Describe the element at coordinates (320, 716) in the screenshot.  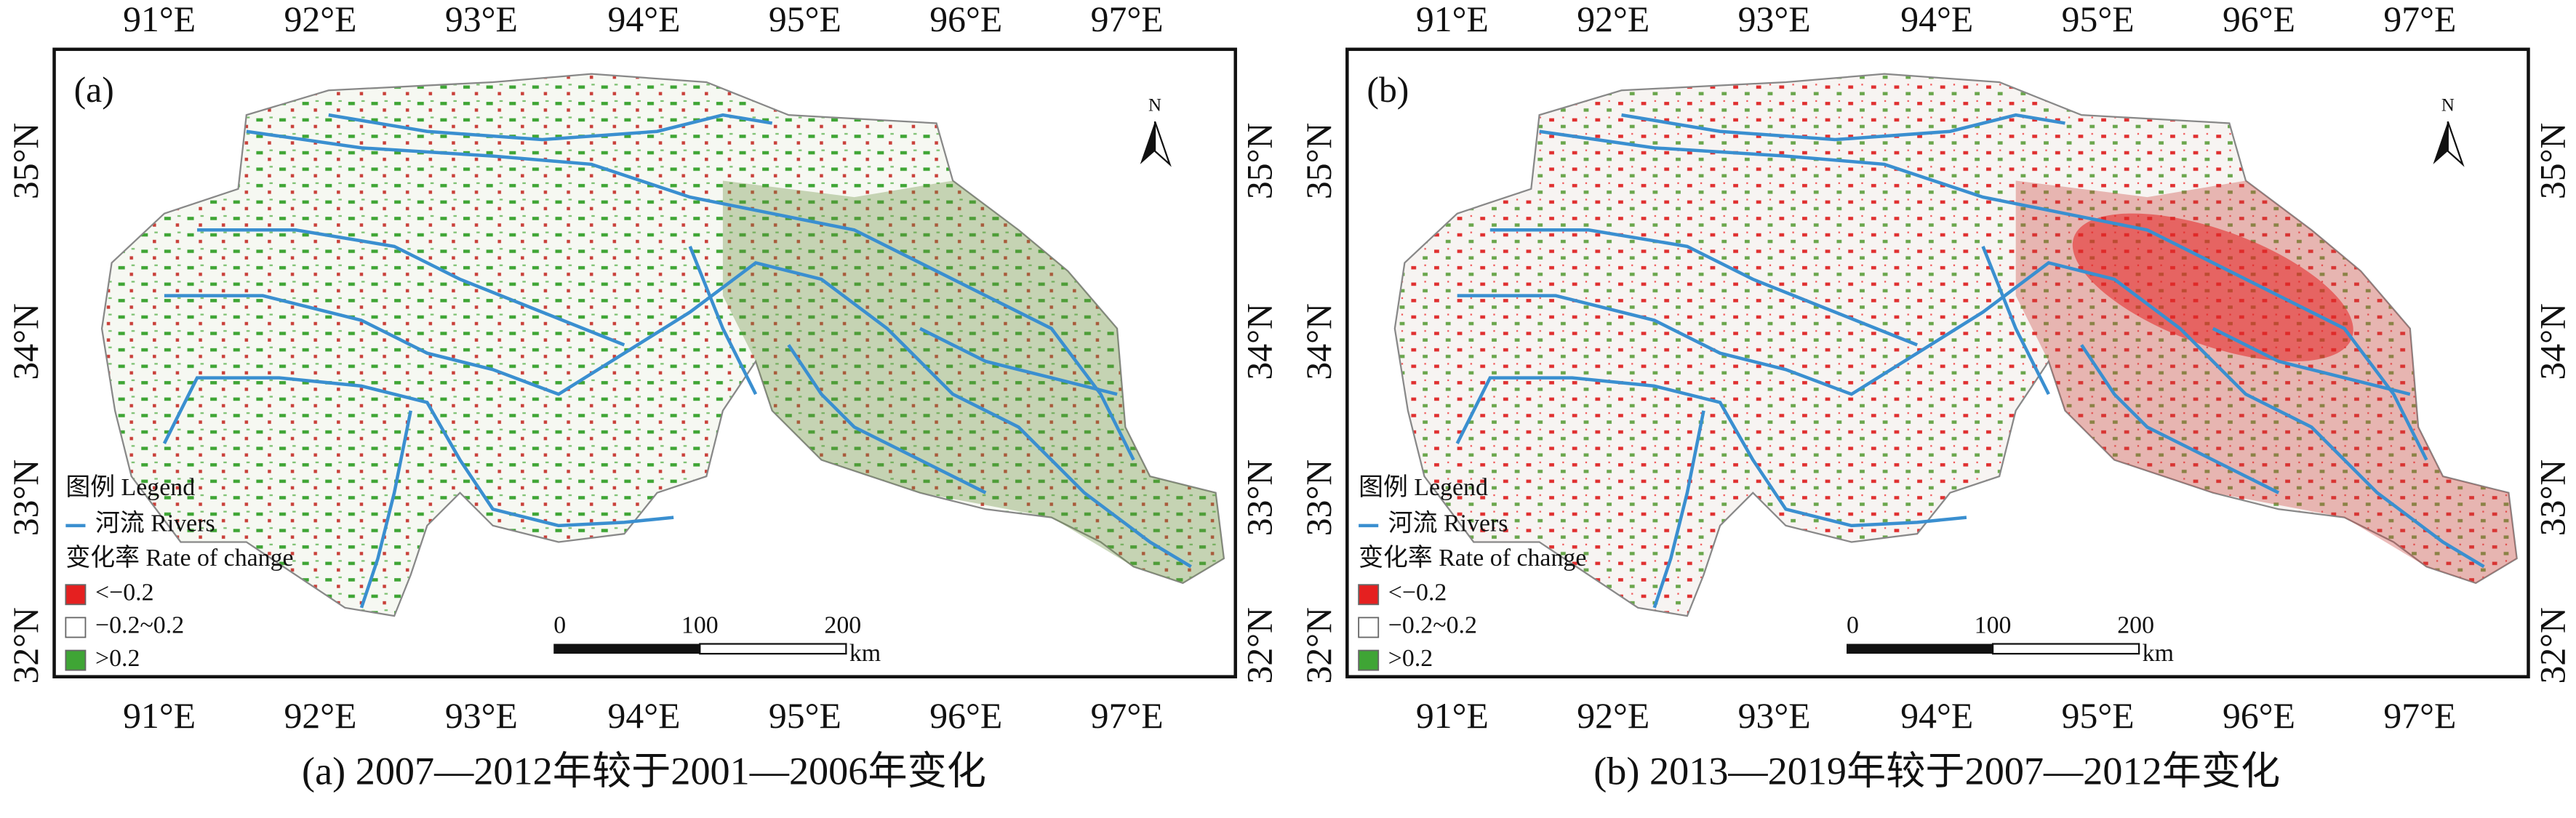
I see `lon-label-bottom: 92°E` at that location.